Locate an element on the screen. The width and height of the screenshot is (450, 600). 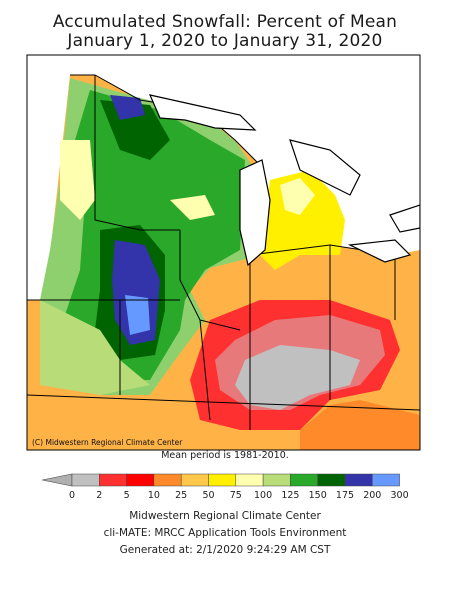
legend-tick-label: 100 is located at coordinates (263, 495).